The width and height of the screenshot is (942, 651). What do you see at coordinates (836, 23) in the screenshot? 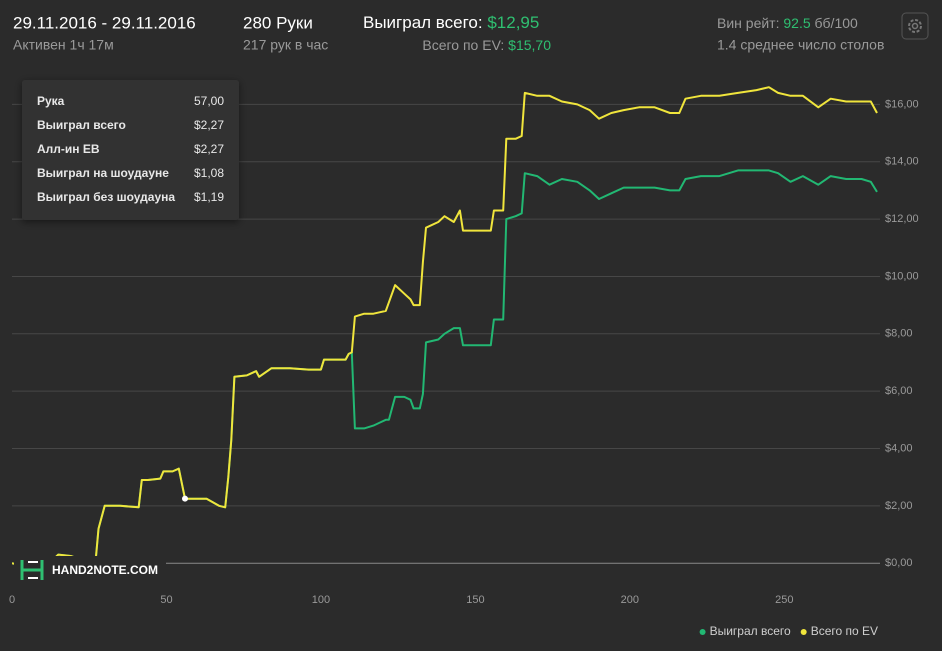
I see `winrate-unit: бб/100` at bounding box center [836, 23].